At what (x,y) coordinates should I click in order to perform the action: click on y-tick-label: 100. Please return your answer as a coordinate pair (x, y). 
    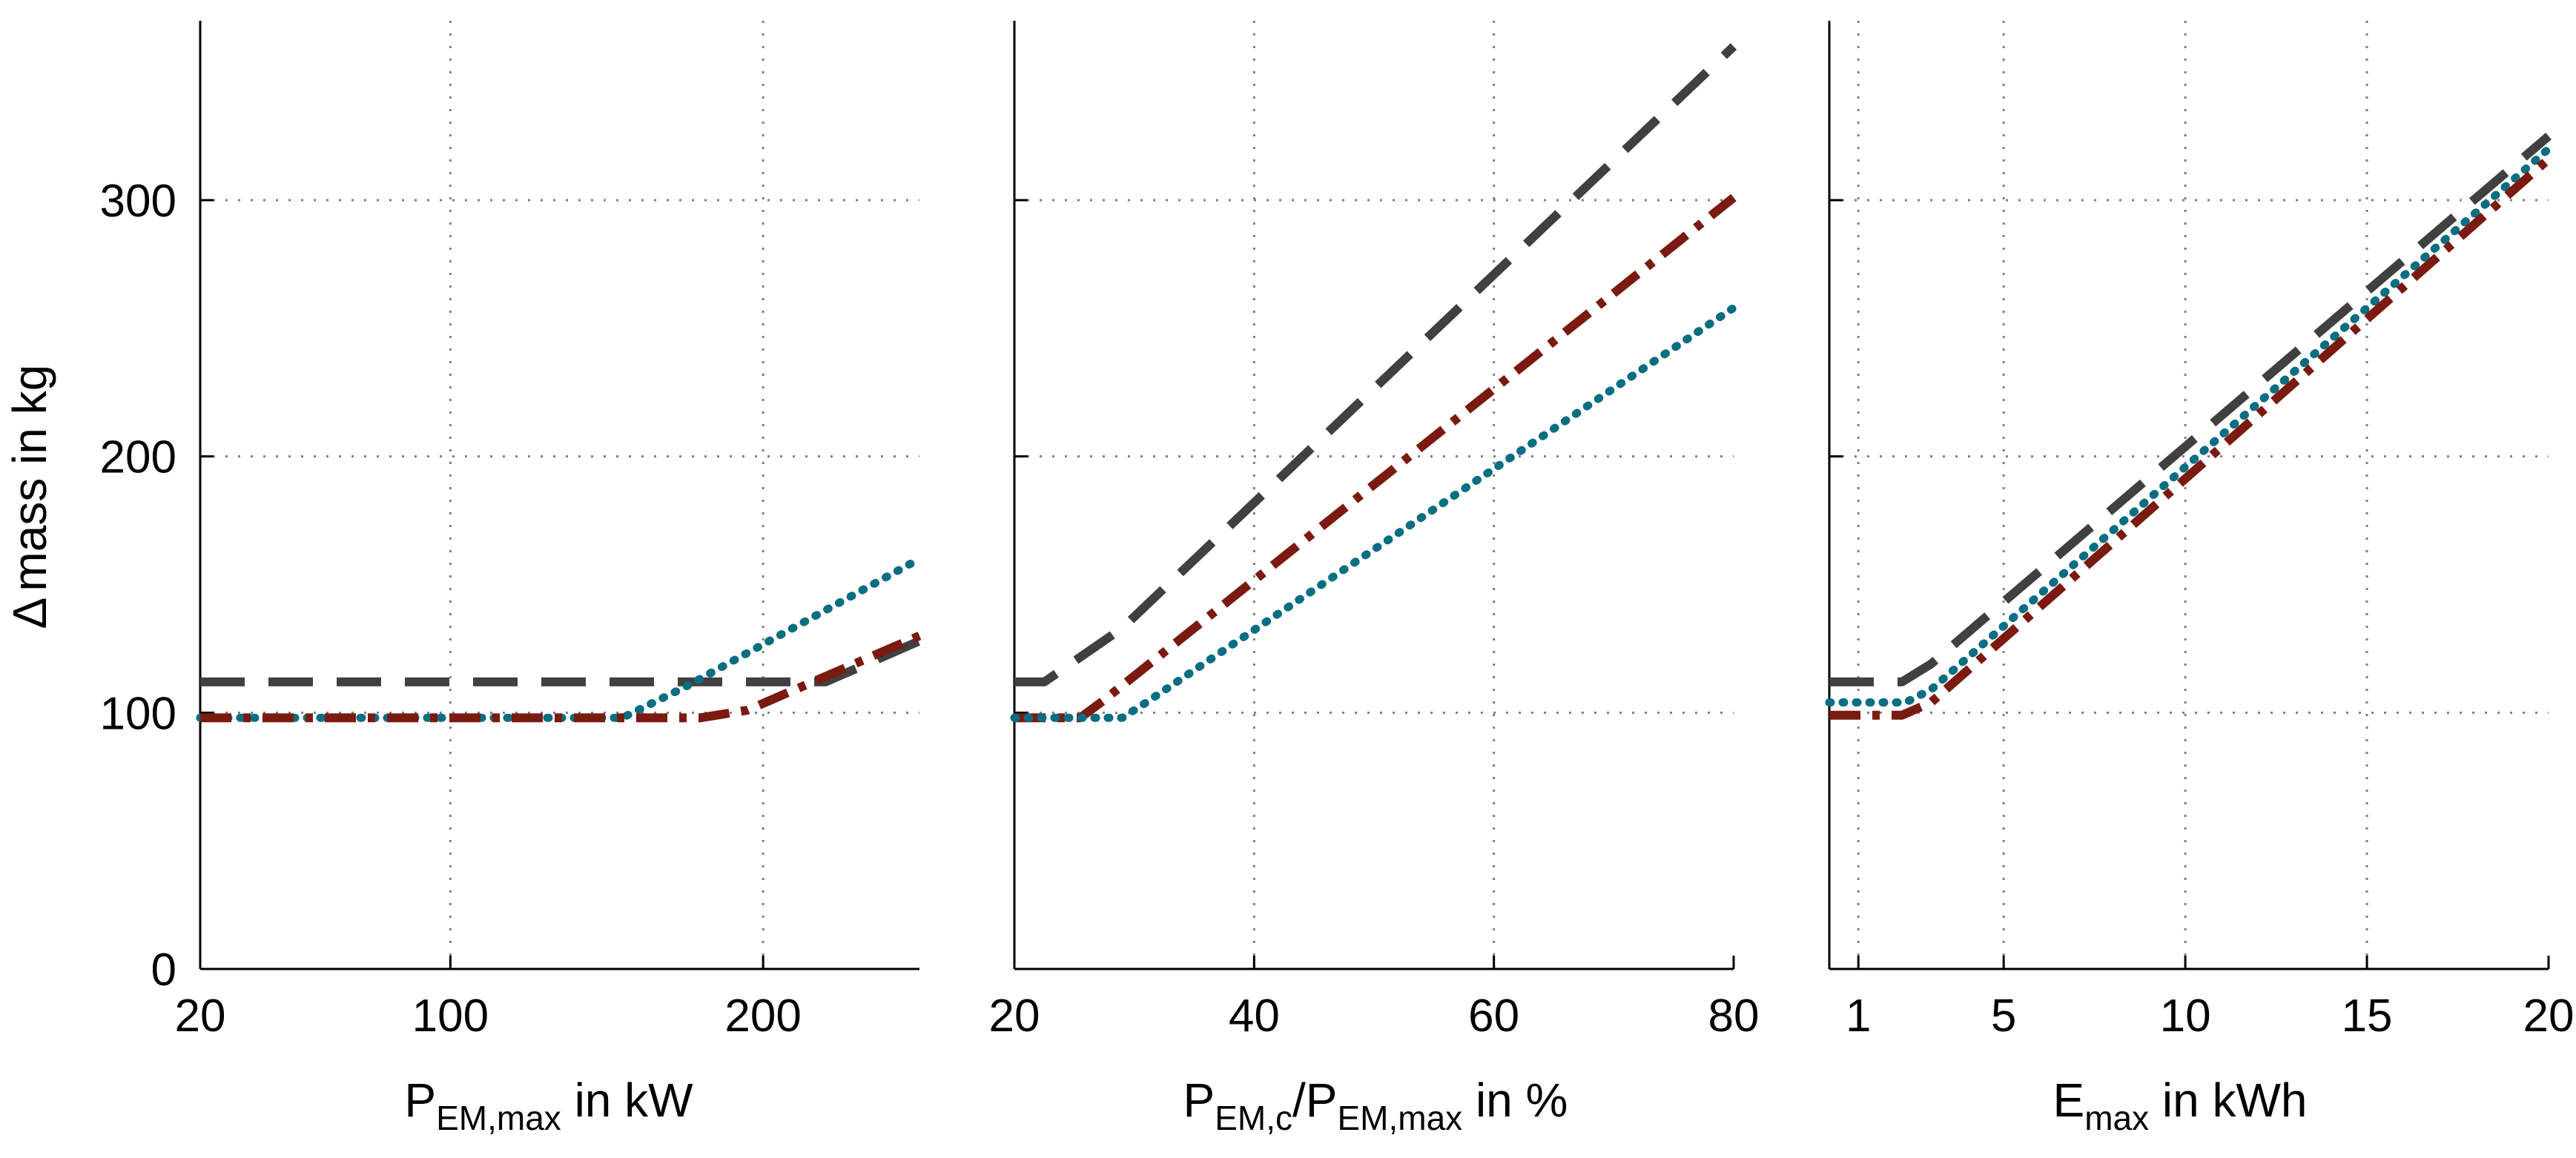
    Looking at the image, I should click on (138, 713).